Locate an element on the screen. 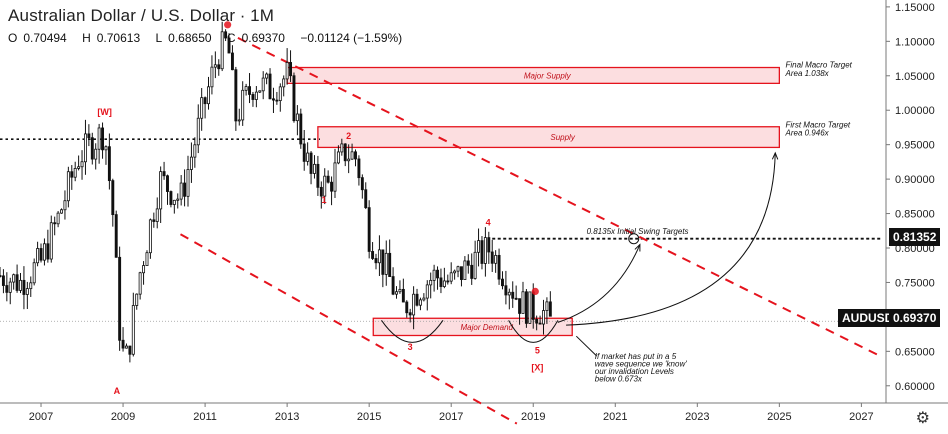 This screenshot has width=948, height=434. gear-icon: ⚙ is located at coordinates (922, 418).